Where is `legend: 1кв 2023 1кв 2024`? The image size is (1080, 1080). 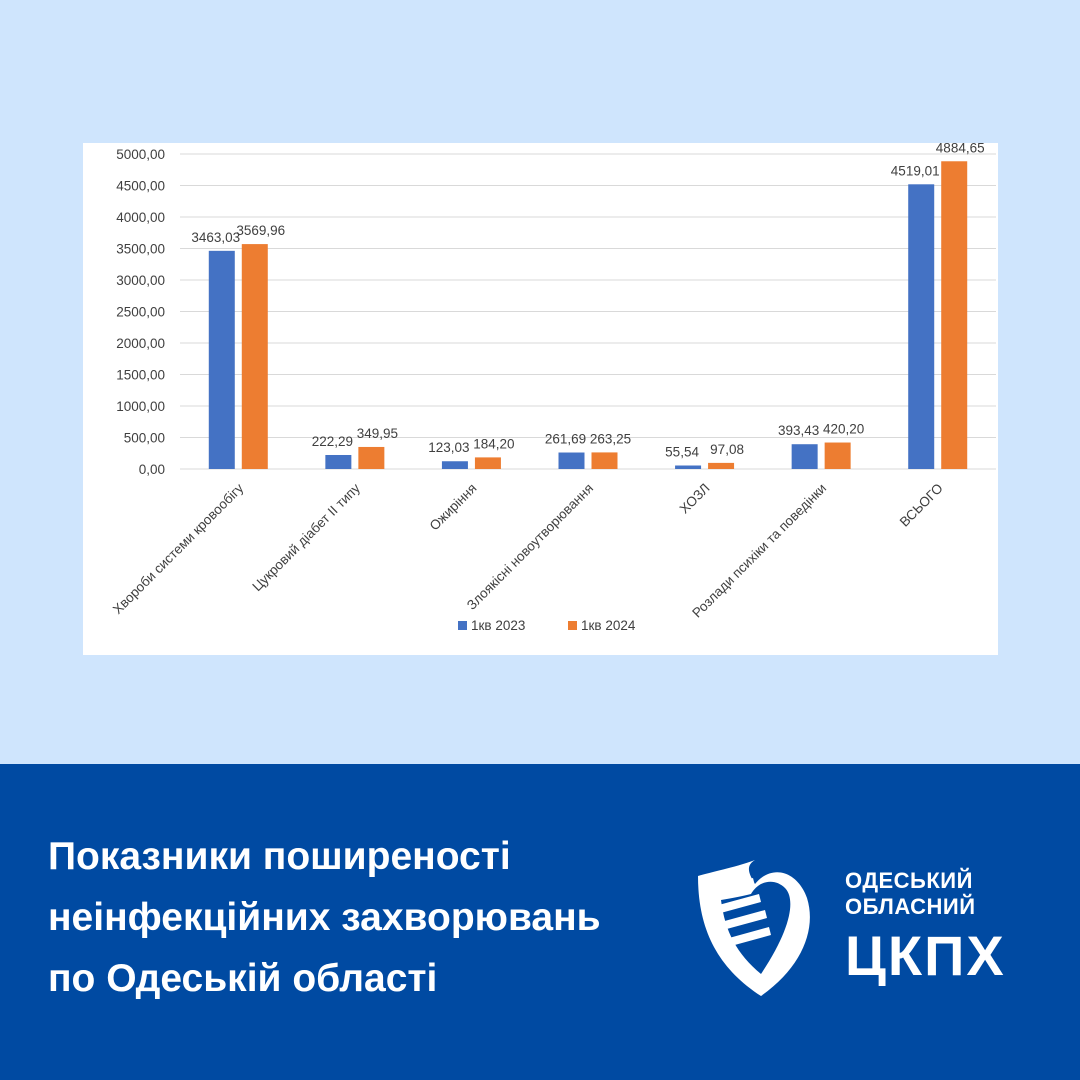
legend: 1кв 2023 1кв 2024 is located at coordinates (547, 625).